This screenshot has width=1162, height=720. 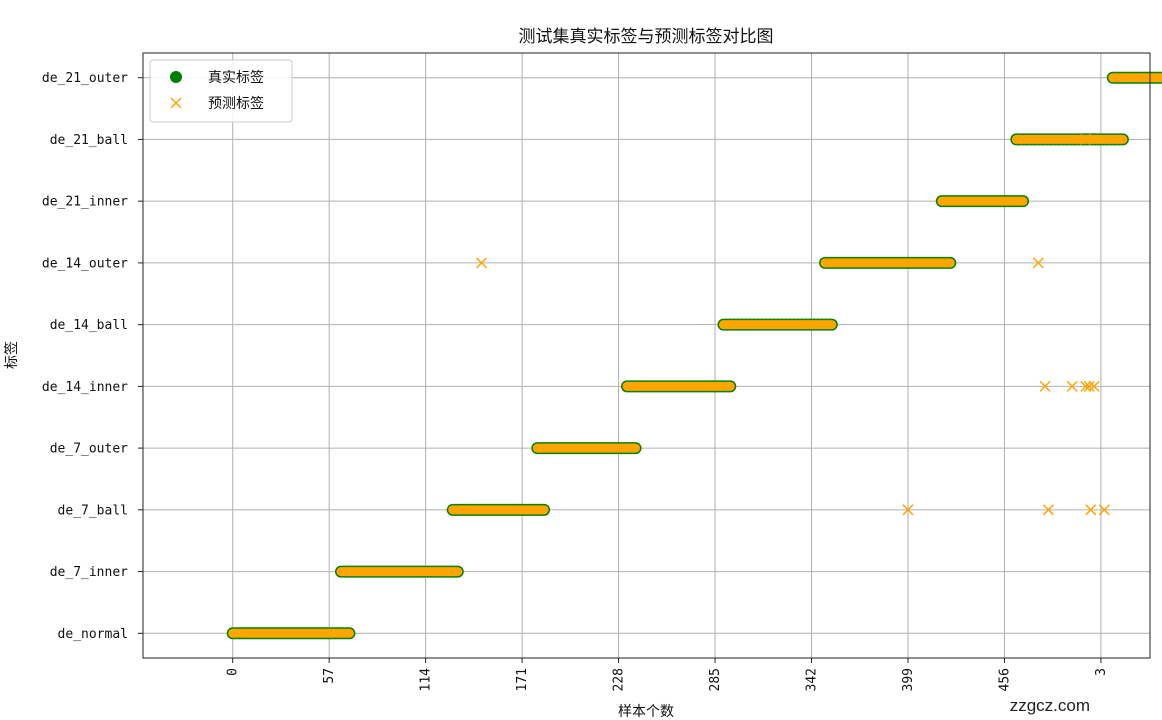 What do you see at coordinates (85, 202) in the screenshot?
I see `y-tick-label: de_21_inner` at bounding box center [85, 202].